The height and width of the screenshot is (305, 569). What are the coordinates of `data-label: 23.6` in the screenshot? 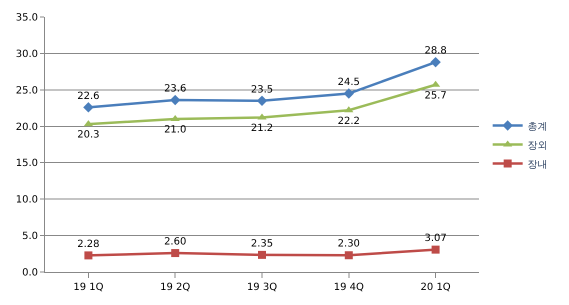 It's located at (175, 89).